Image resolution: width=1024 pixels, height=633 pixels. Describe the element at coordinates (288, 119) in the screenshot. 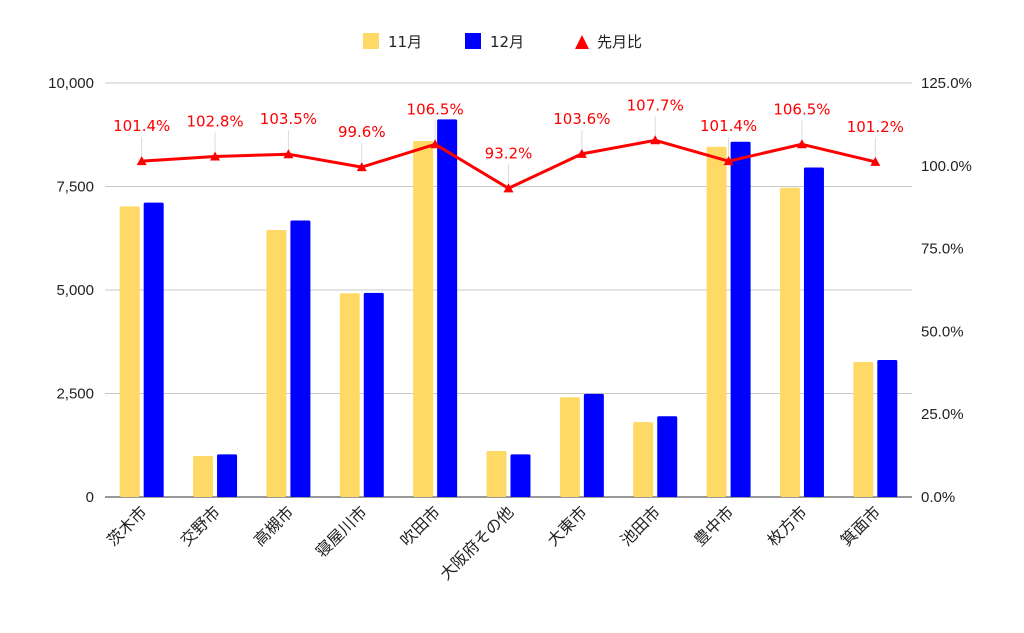

I see `ratio-data-label: 103.5%` at that location.